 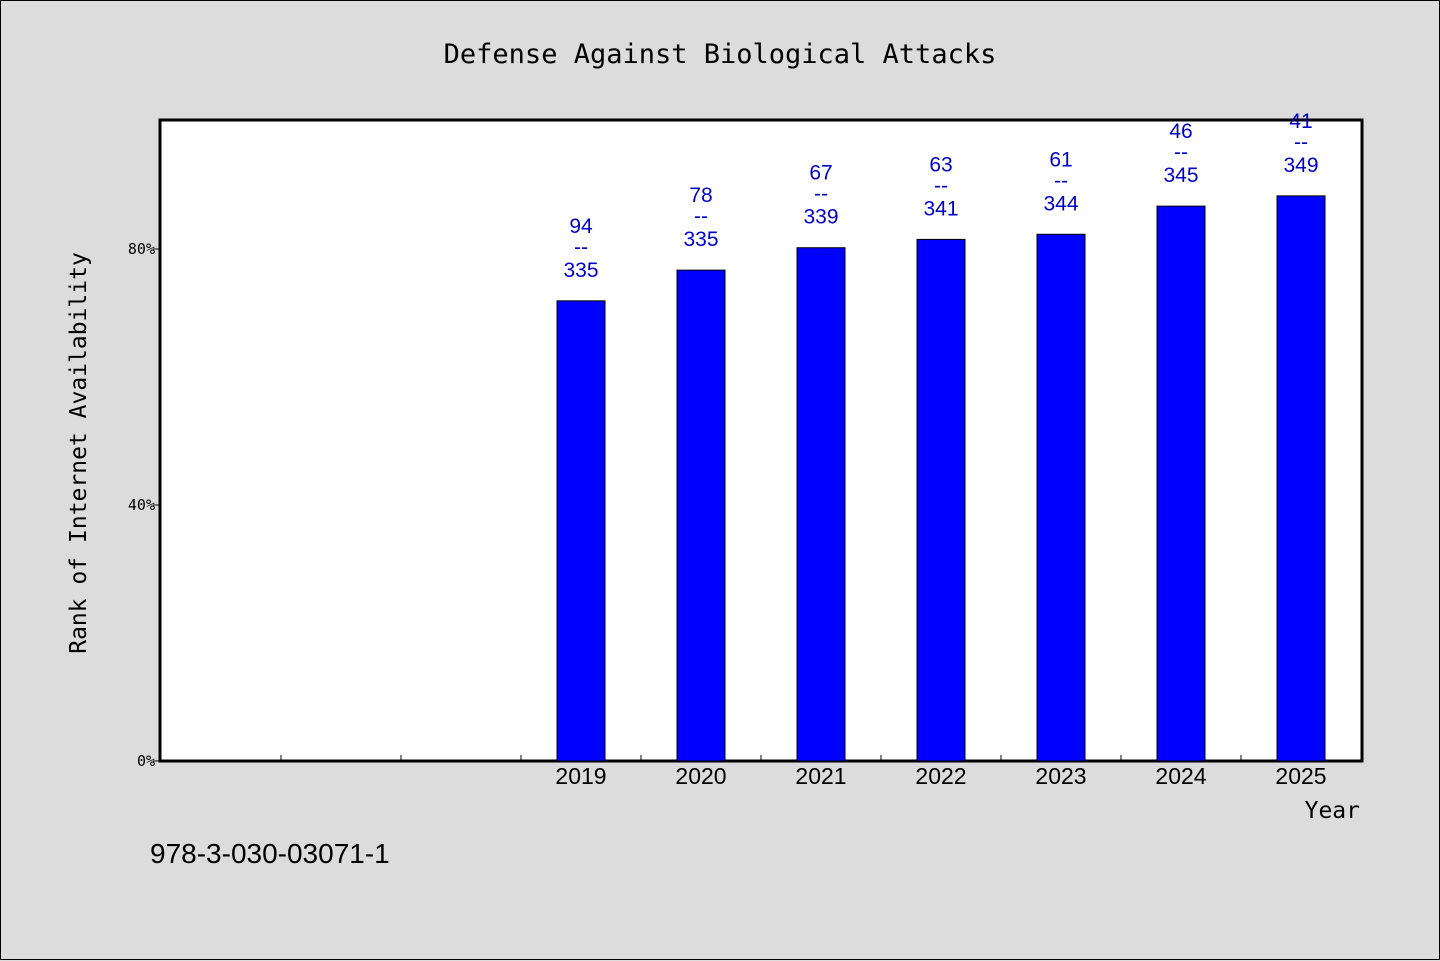 What do you see at coordinates (820, 776) in the screenshot?
I see `x-tick-label: 2021` at bounding box center [820, 776].